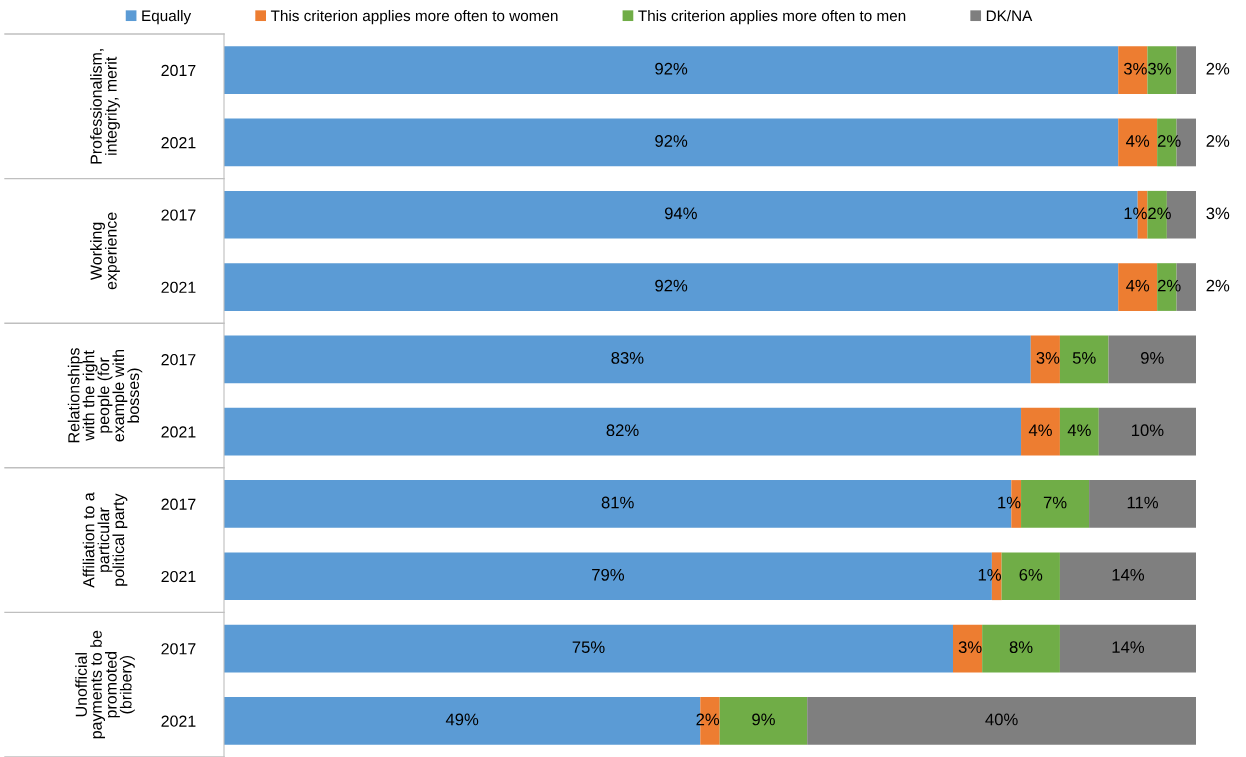 The height and width of the screenshot is (757, 1246). What do you see at coordinates (105, 540) in the screenshot?
I see `text: Affiliation to a particular political party` at bounding box center [105, 540].